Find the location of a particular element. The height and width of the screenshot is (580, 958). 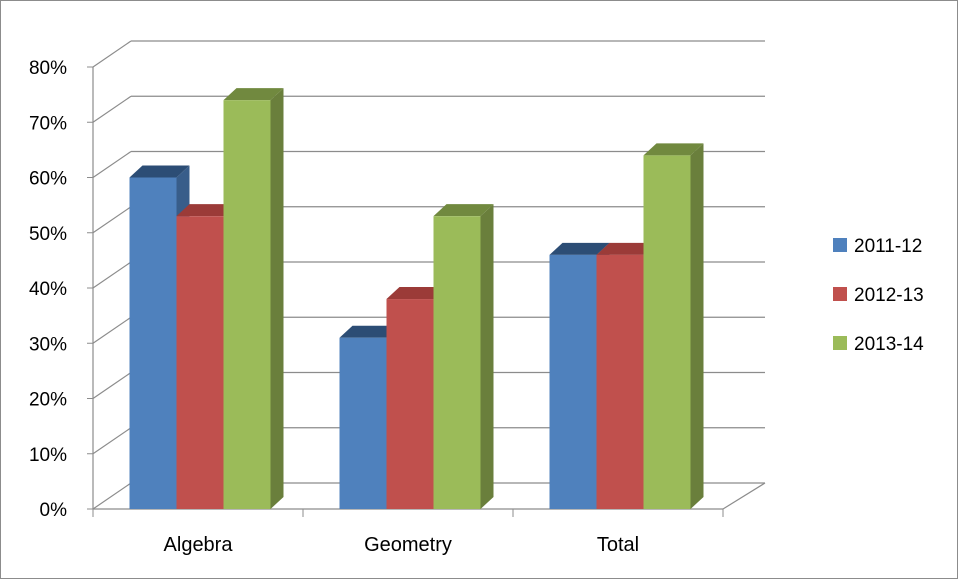

bar-2013-14-Algebra is located at coordinates (253, 299).